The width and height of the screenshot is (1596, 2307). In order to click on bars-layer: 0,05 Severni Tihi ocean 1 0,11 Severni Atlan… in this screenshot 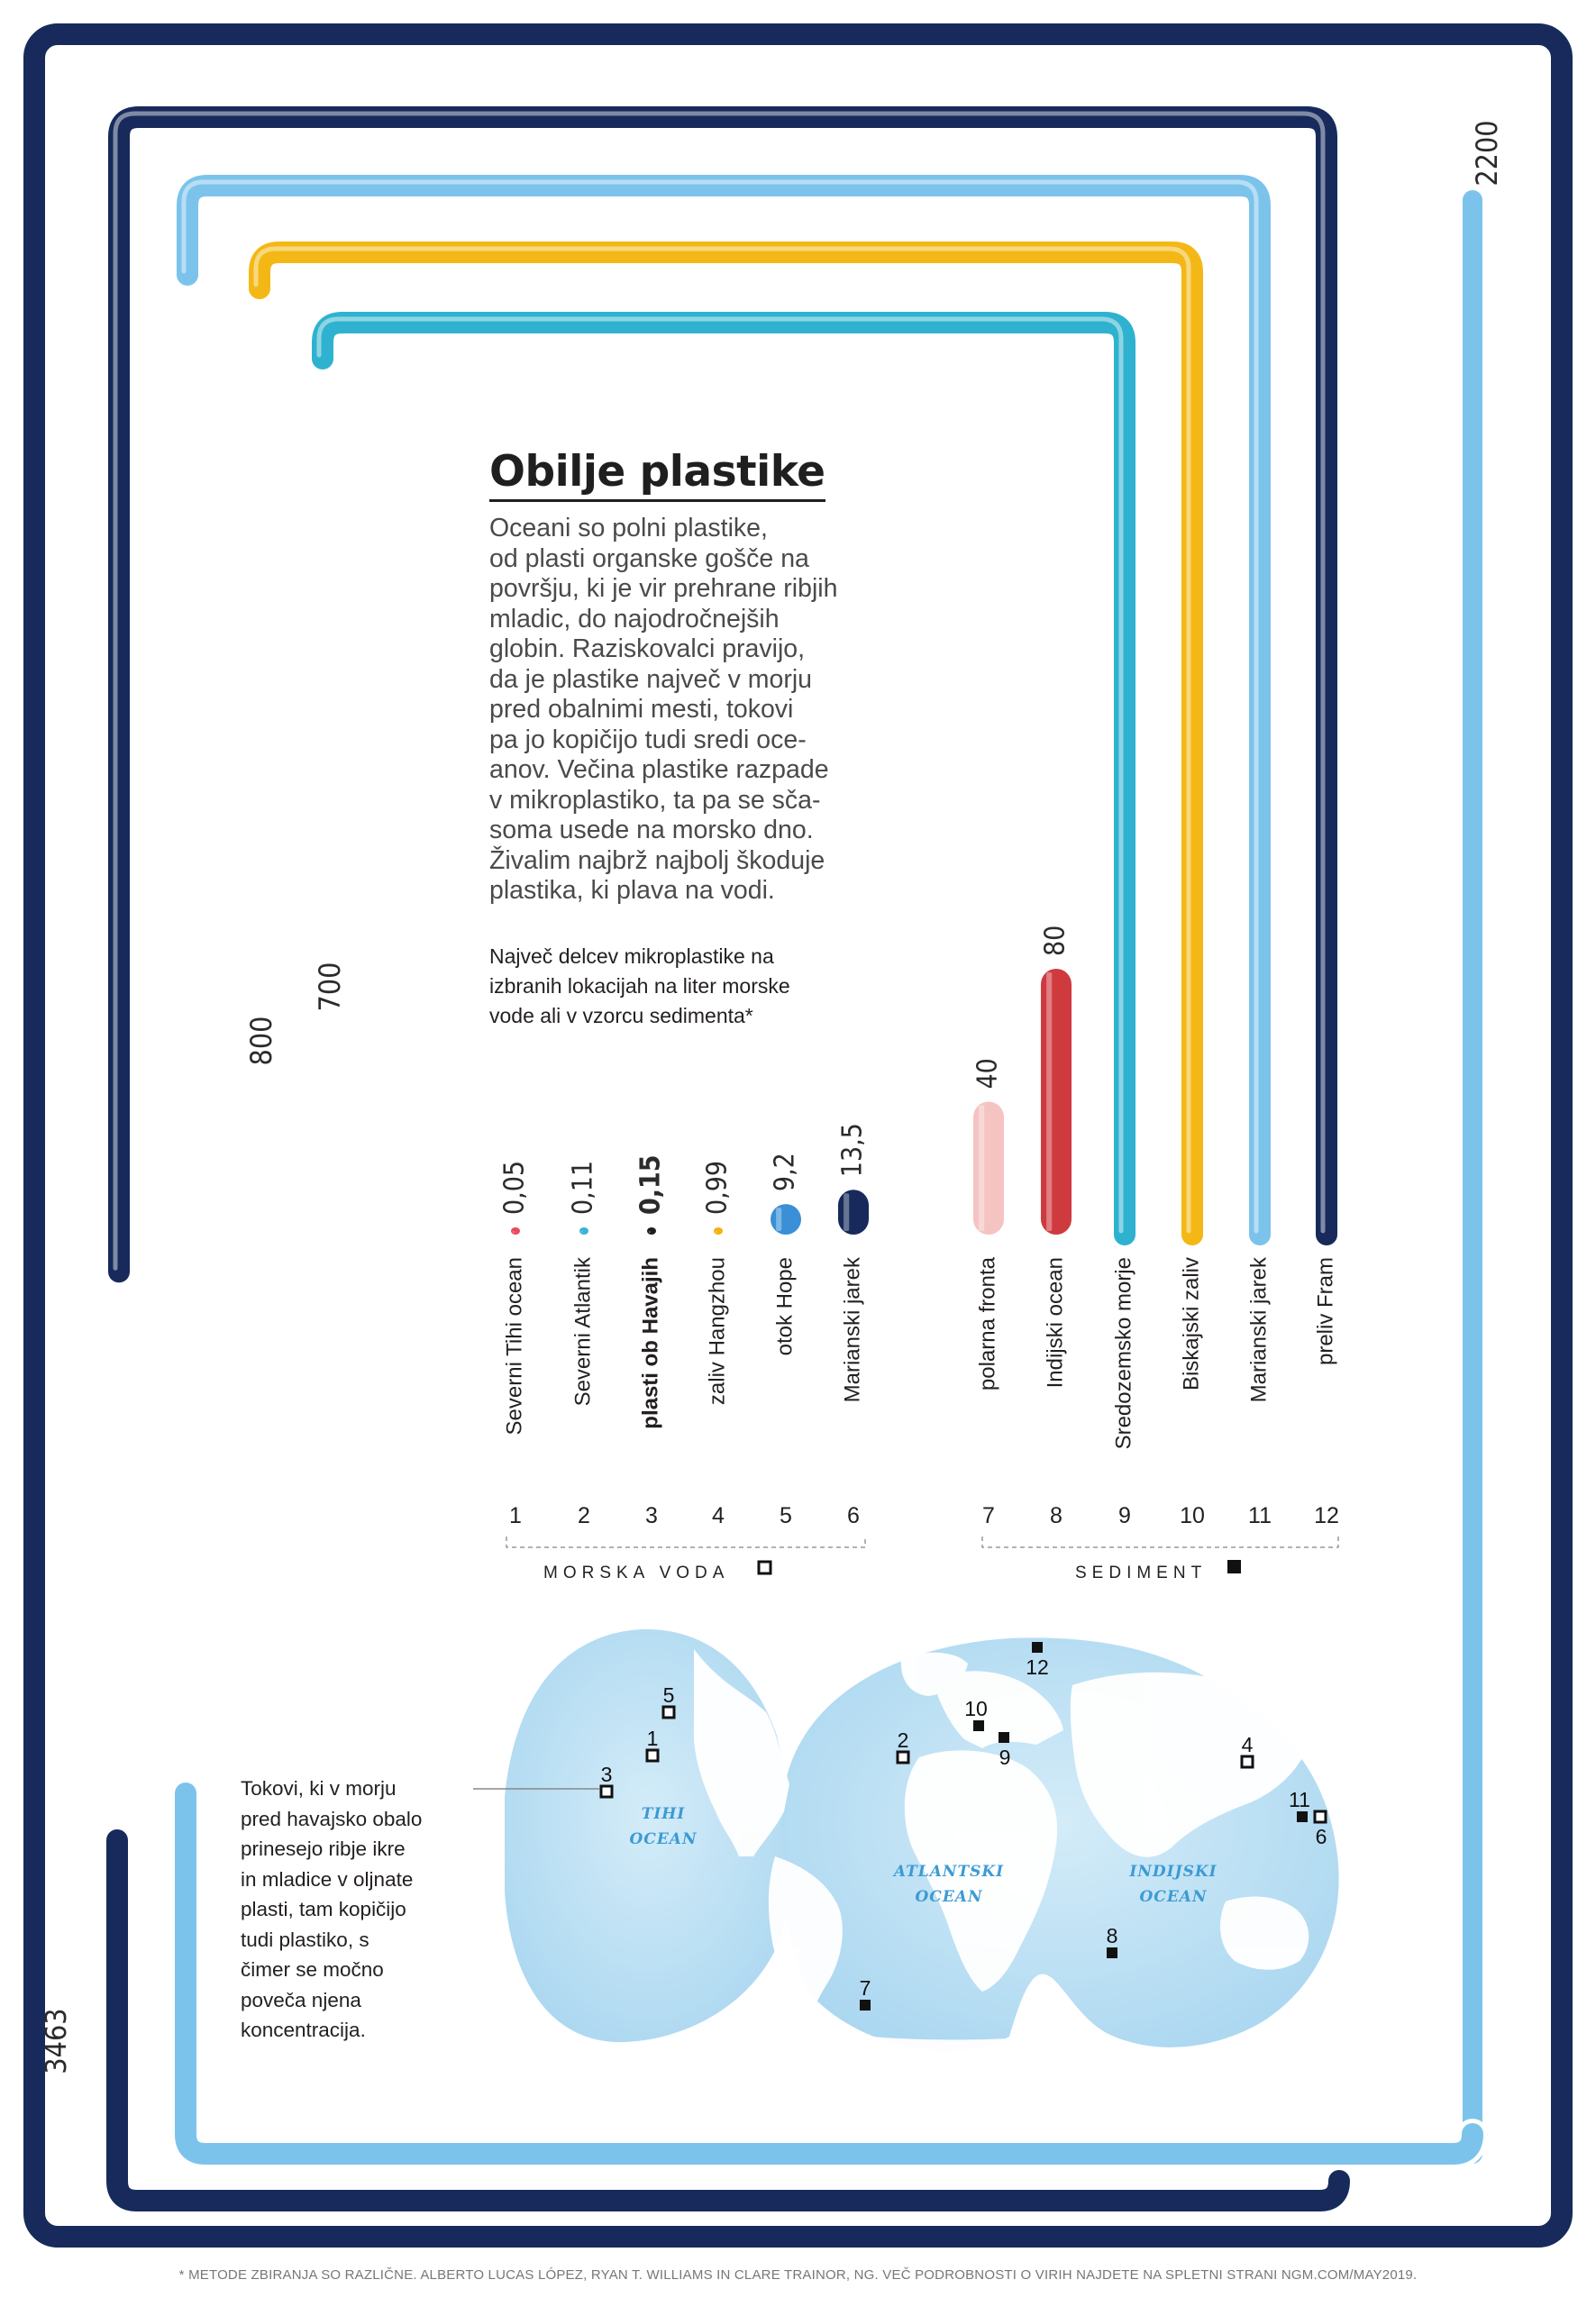, I will do `click(919, 1227)`.